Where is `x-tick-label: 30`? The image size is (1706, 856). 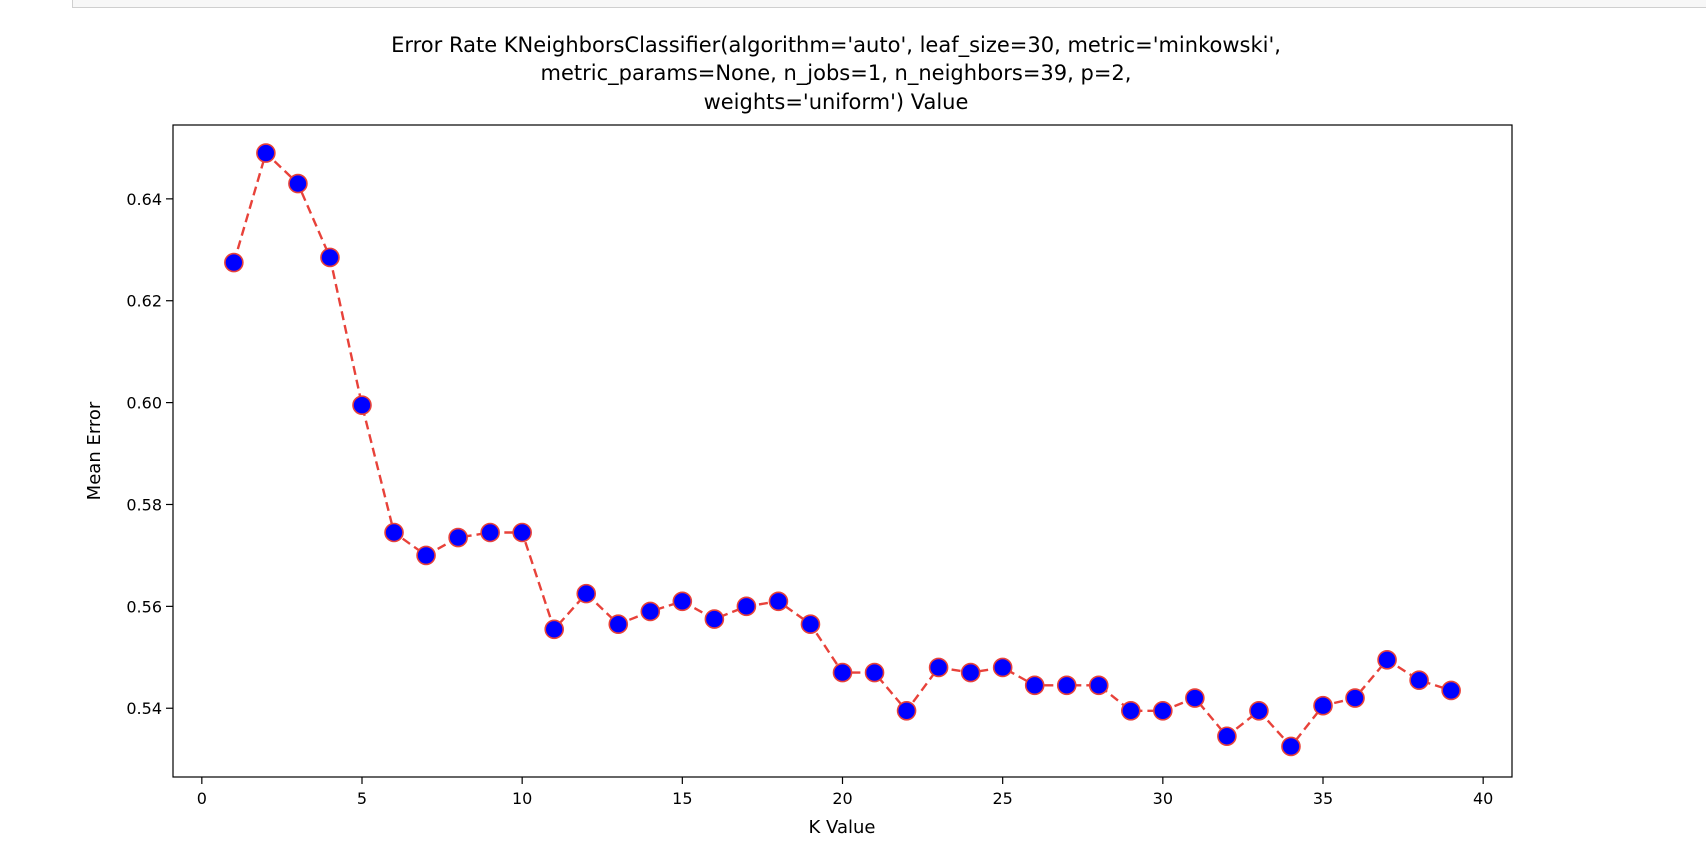
x-tick-label: 30 is located at coordinates (1163, 798).